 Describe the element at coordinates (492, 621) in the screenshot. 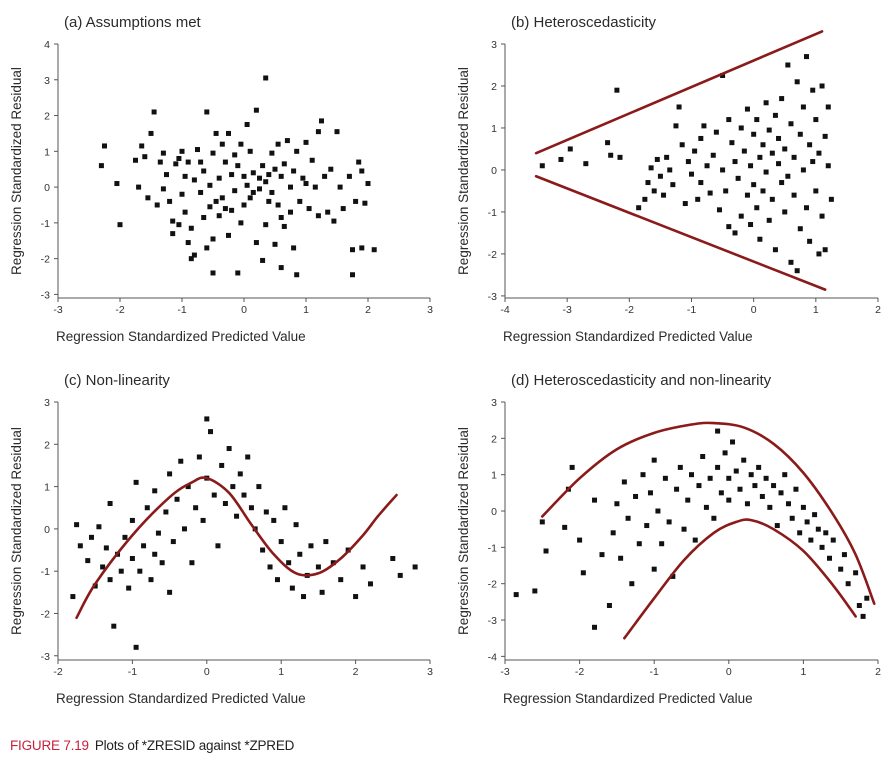

I see `y-tick-label: -3` at that location.